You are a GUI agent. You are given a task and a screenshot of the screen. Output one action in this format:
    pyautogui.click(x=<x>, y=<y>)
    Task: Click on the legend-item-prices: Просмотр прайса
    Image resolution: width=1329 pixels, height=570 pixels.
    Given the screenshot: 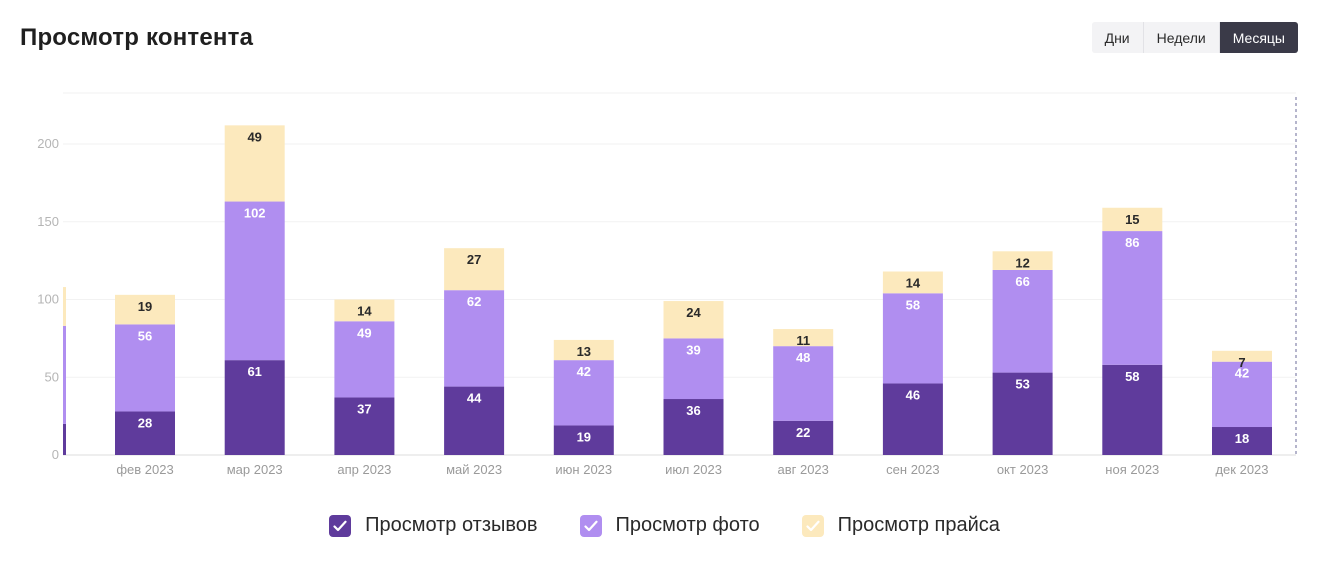 What is the action you would take?
    pyautogui.click(x=900, y=525)
    